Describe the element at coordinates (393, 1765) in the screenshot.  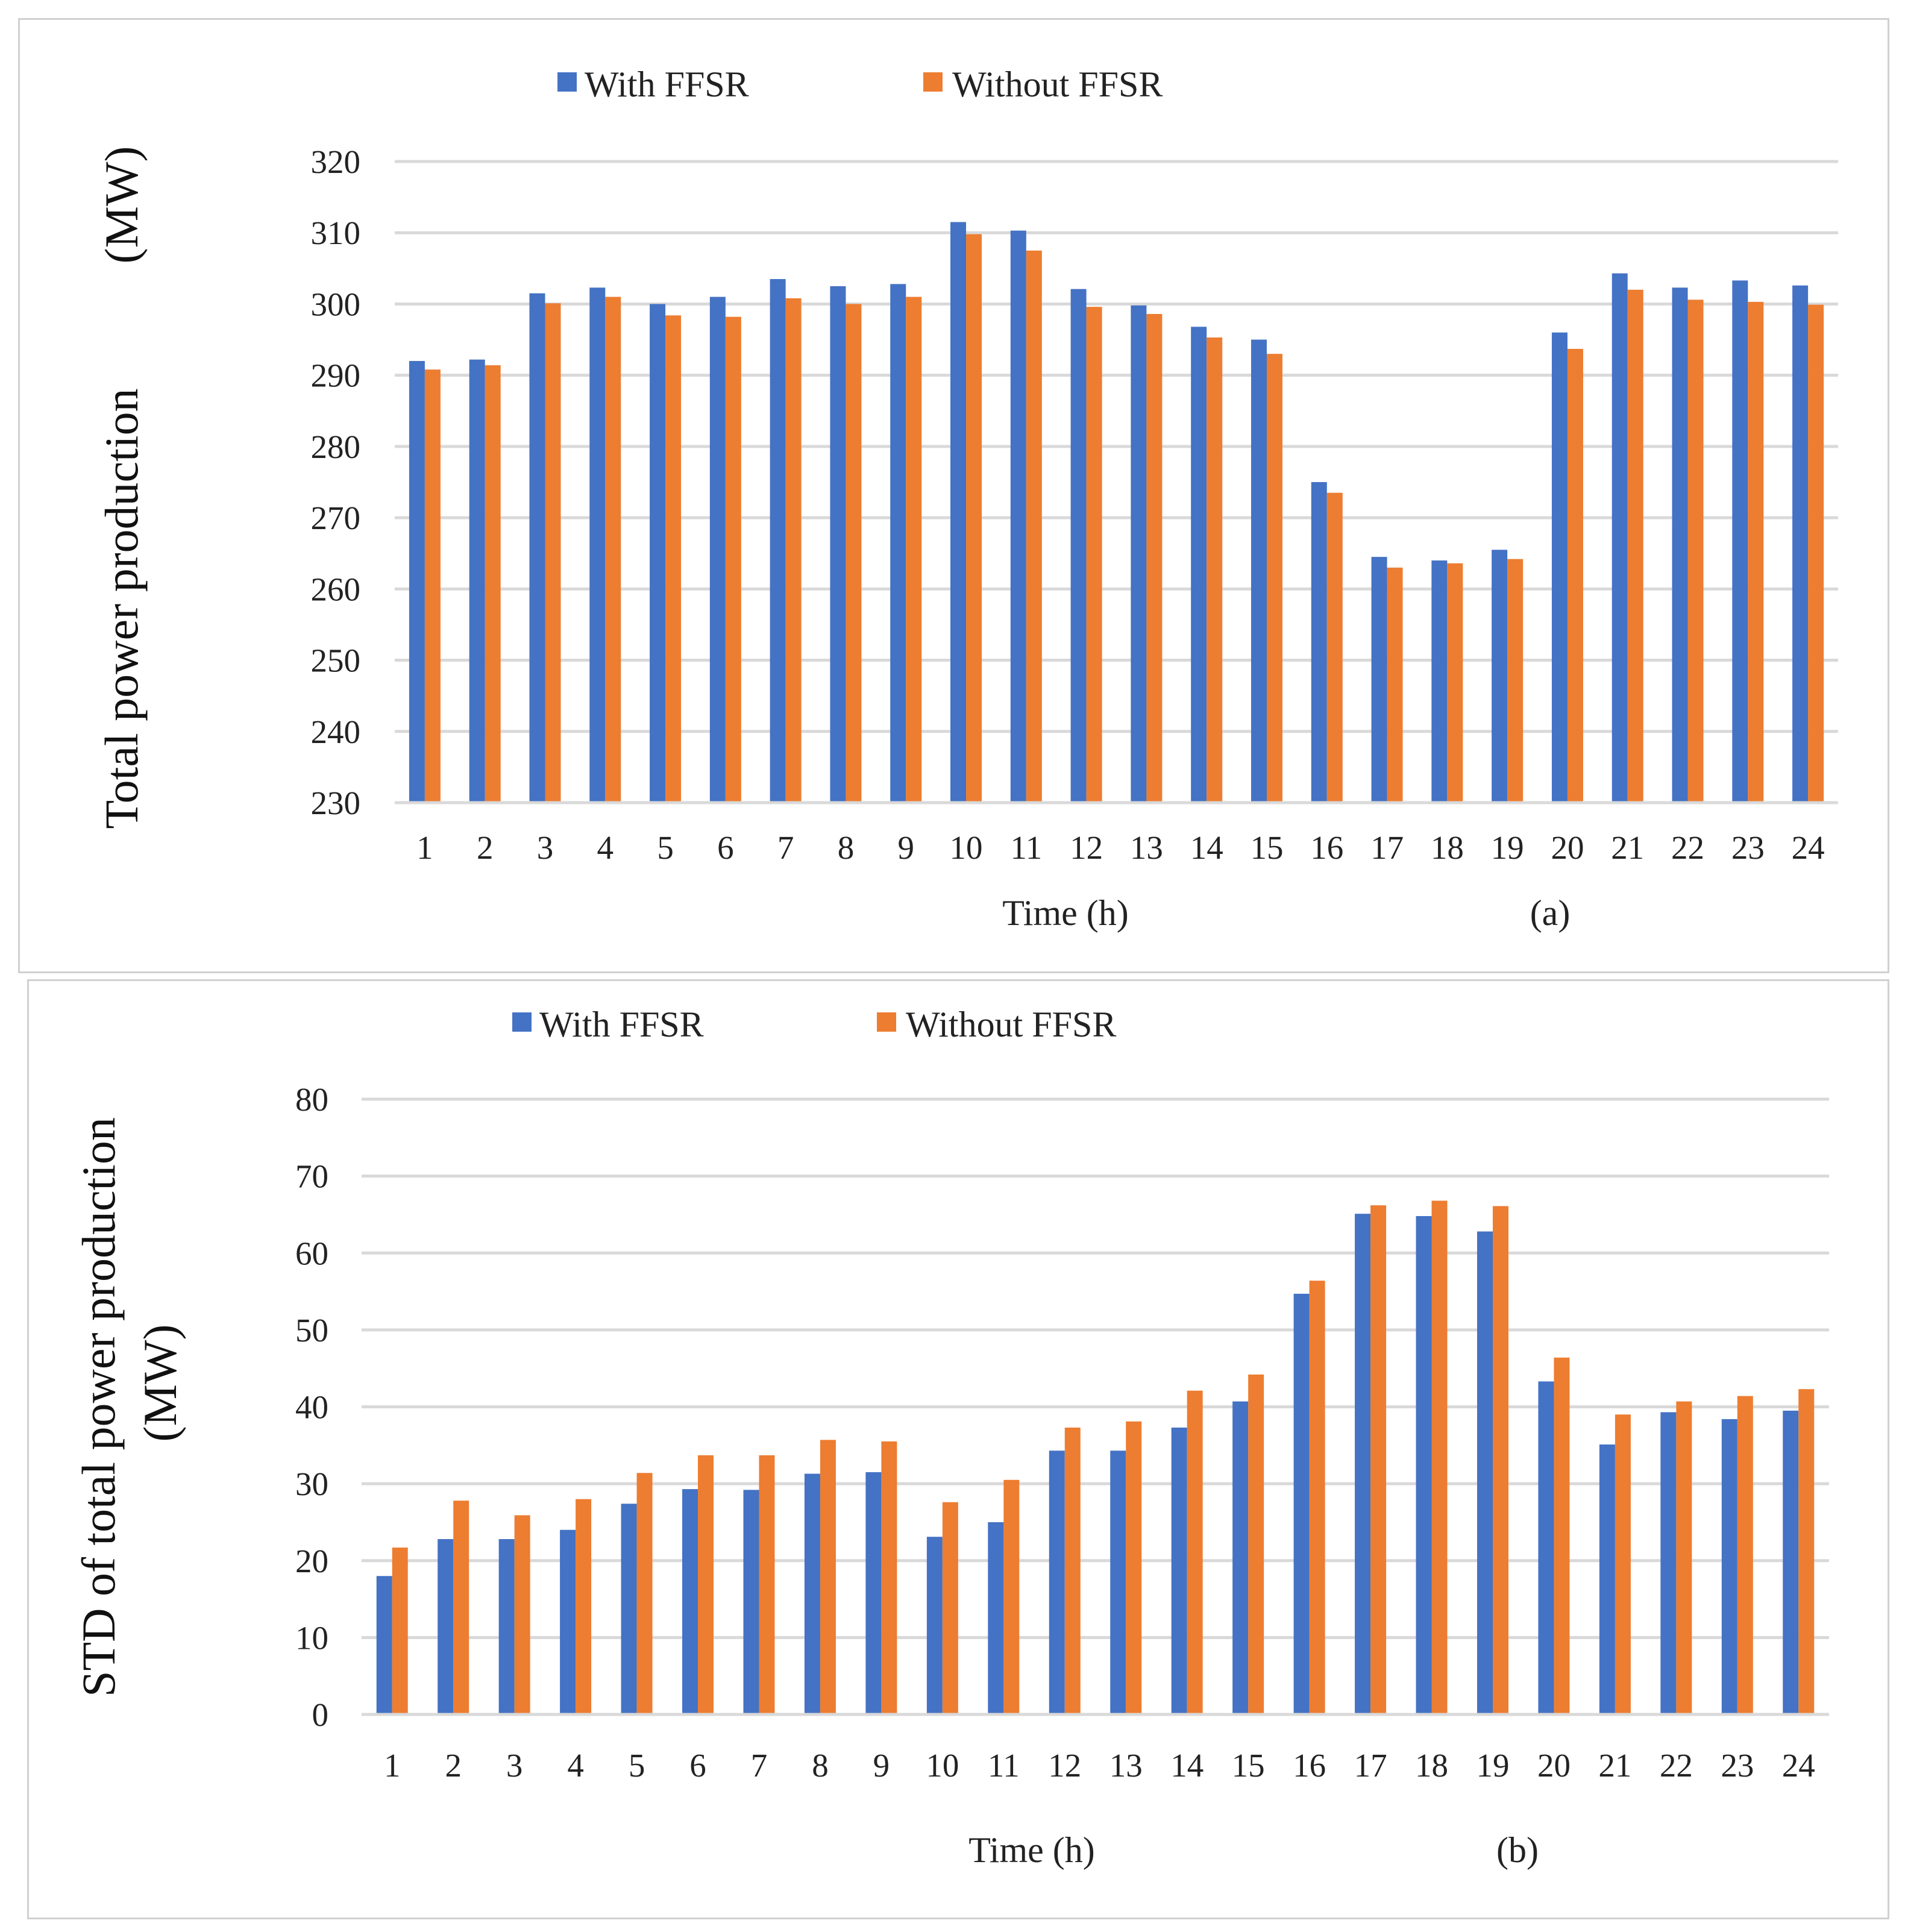
I see `x-tick-label: 1` at that location.